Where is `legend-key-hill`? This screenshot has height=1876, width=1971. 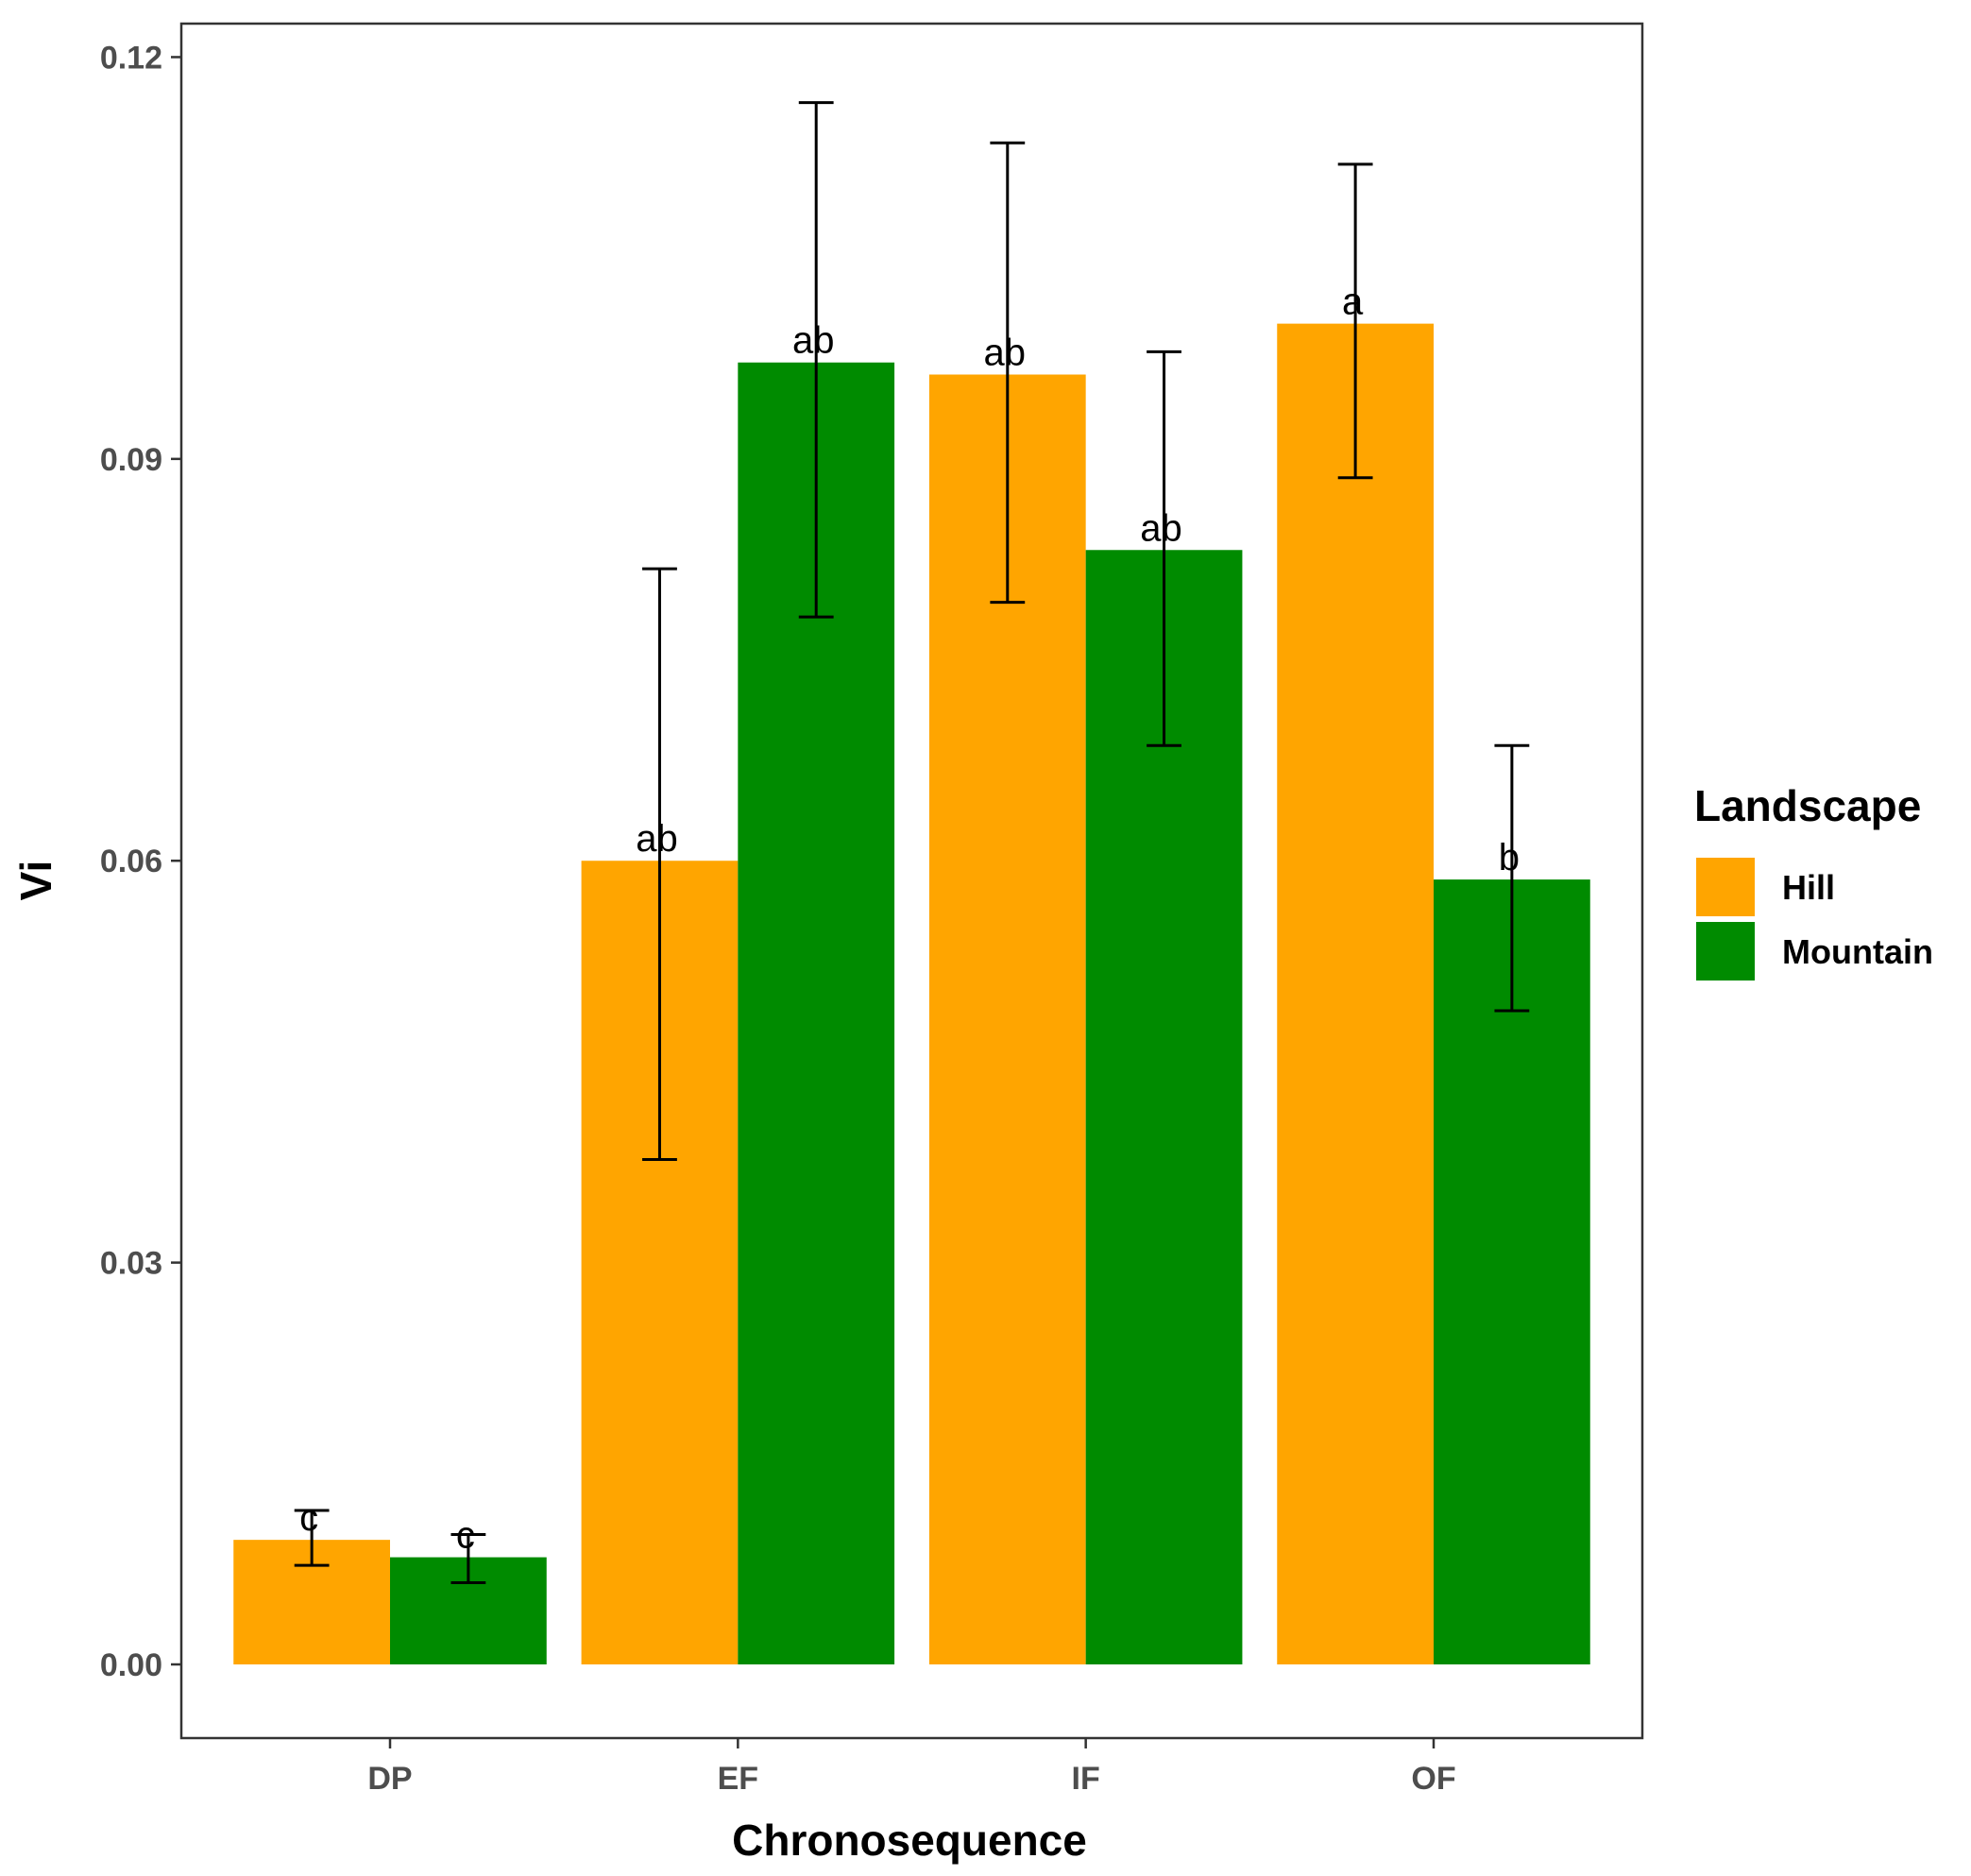 legend-key-hill is located at coordinates (1725, 887).